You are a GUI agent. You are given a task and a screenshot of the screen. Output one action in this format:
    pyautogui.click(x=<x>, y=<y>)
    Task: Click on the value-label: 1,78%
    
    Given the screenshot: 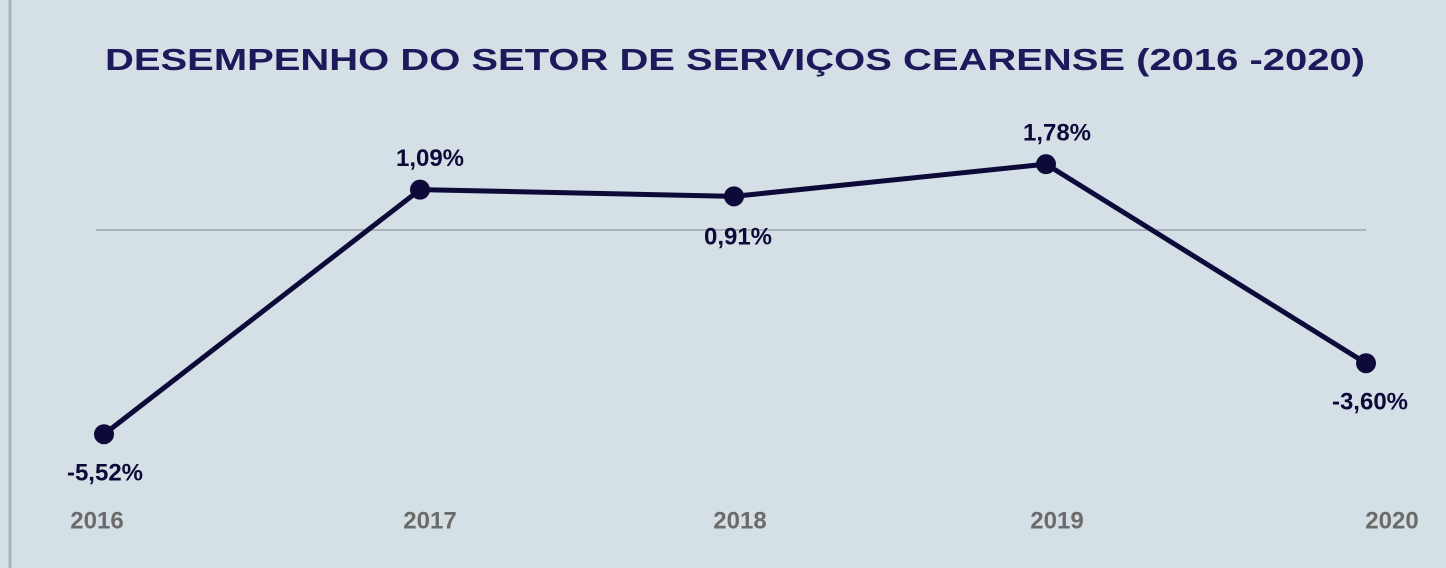 What is the action you would take?
    pyautogui.click(x=1057, y=132)
    